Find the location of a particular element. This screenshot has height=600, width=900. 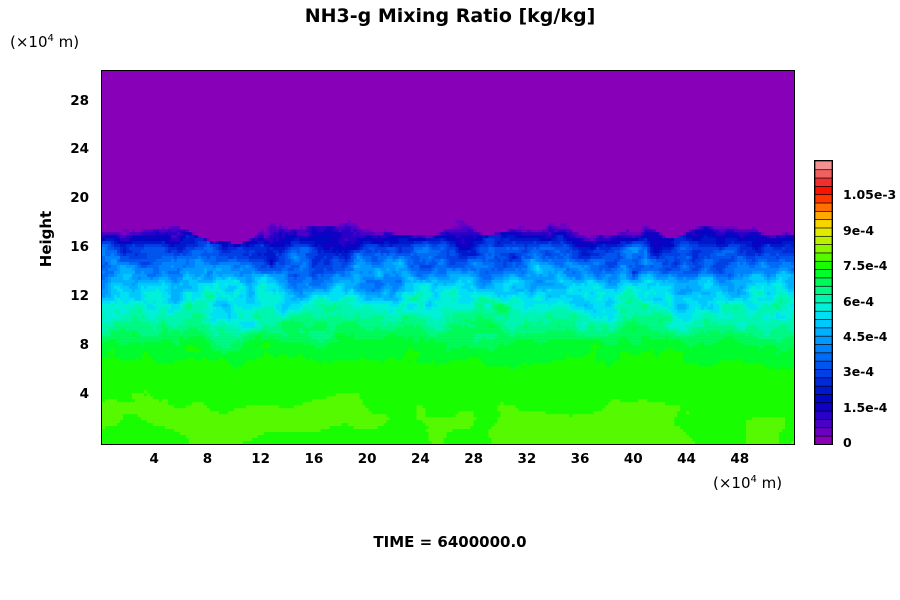

x-tick-label: 20 is located at coordinates (367, 459).